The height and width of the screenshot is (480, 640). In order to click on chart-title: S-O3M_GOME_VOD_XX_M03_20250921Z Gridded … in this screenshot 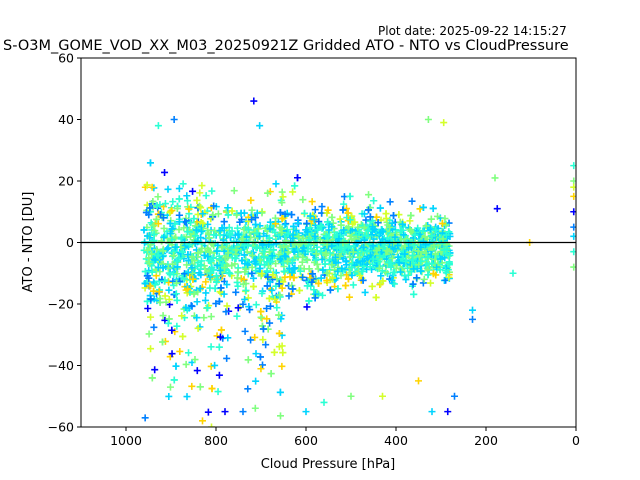, I will do `click(286, 46)`.